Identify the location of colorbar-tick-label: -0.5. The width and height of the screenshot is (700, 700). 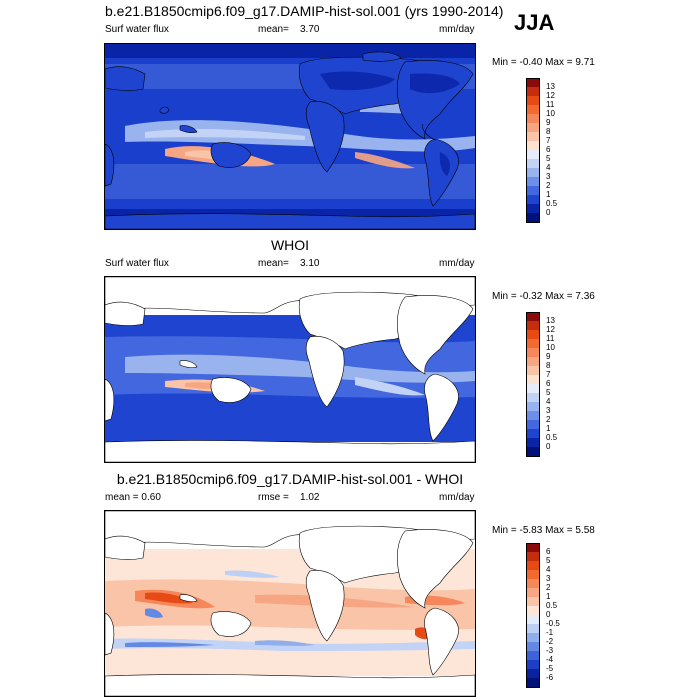
(553, 623).